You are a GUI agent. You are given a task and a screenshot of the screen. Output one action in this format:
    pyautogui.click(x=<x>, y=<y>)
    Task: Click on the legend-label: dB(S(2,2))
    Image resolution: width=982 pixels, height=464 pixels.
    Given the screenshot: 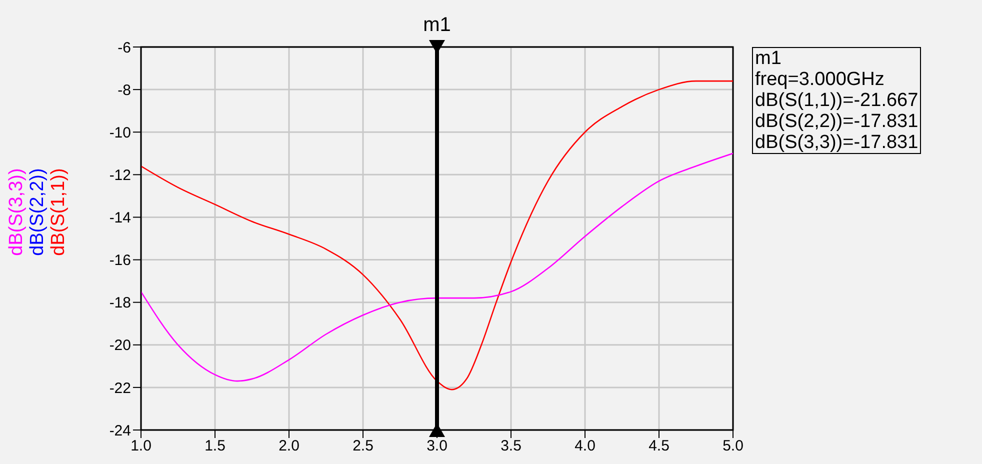 What is the action you would take?
    pyautogui.click(x=37, y=212)
    